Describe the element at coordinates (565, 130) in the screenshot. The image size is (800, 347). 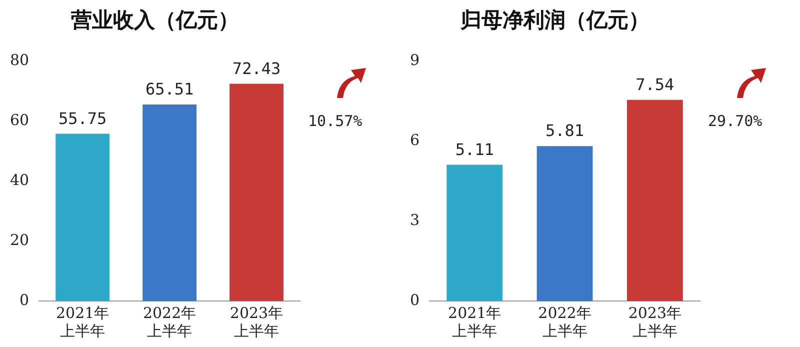
I see `data-label: 5.81` at that location.